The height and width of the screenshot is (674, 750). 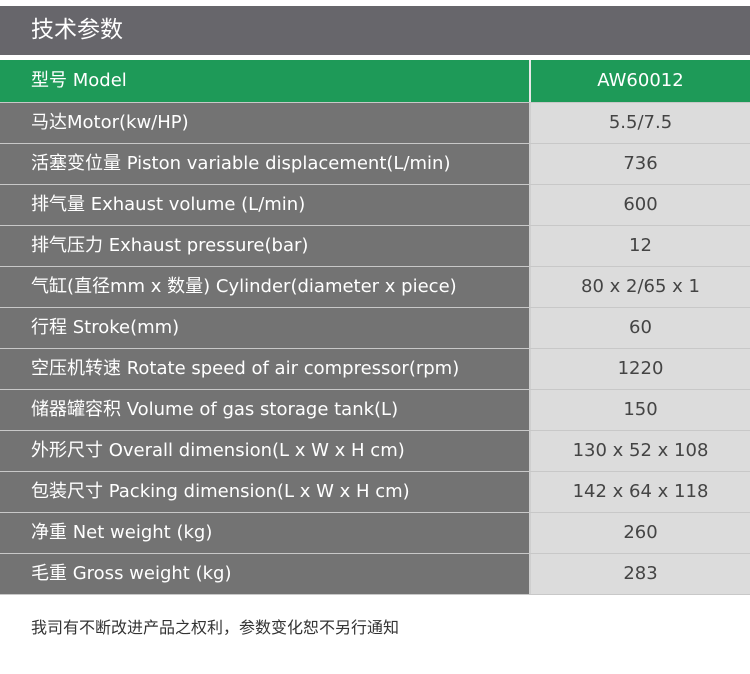 I want to click on spec-value: 12, so click(x=640, y=246).